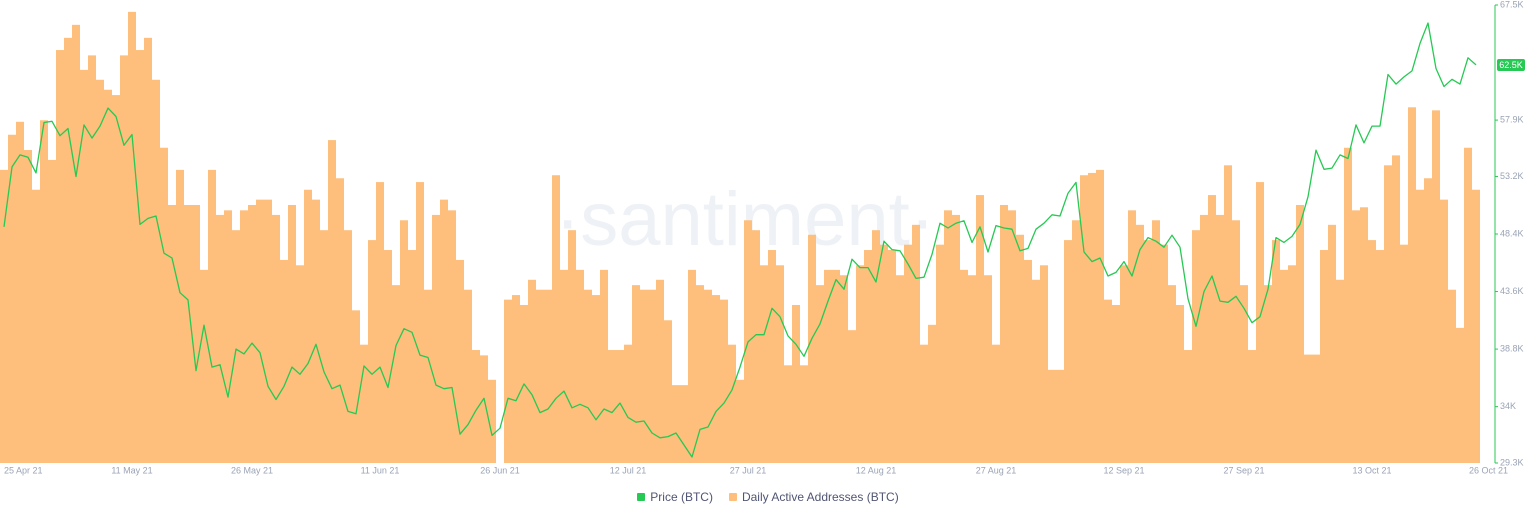 Image resolution: width=1536 pixels, height=520 pixels. Describe the element at coordinates (996, 470) in the screenshot. I see `x-tick-label: 27 Aug 21` at that location.